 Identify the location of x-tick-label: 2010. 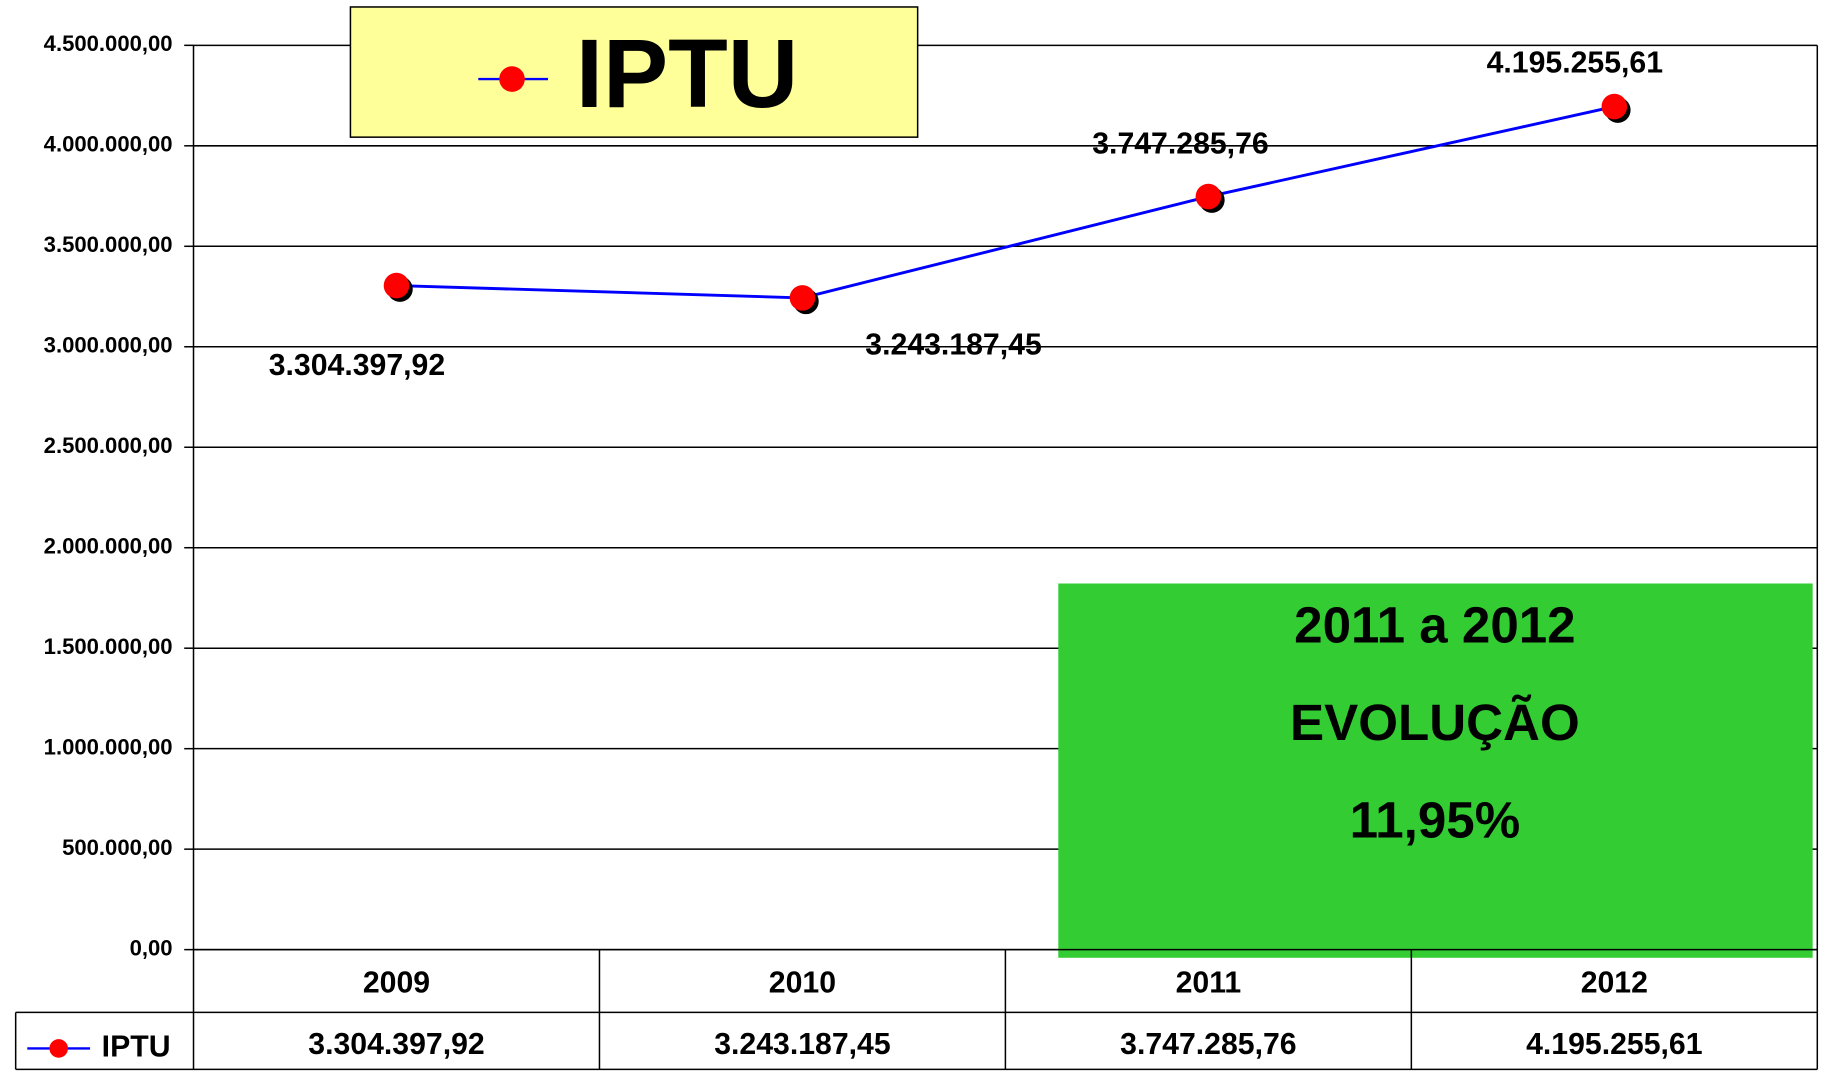
(802, 982).